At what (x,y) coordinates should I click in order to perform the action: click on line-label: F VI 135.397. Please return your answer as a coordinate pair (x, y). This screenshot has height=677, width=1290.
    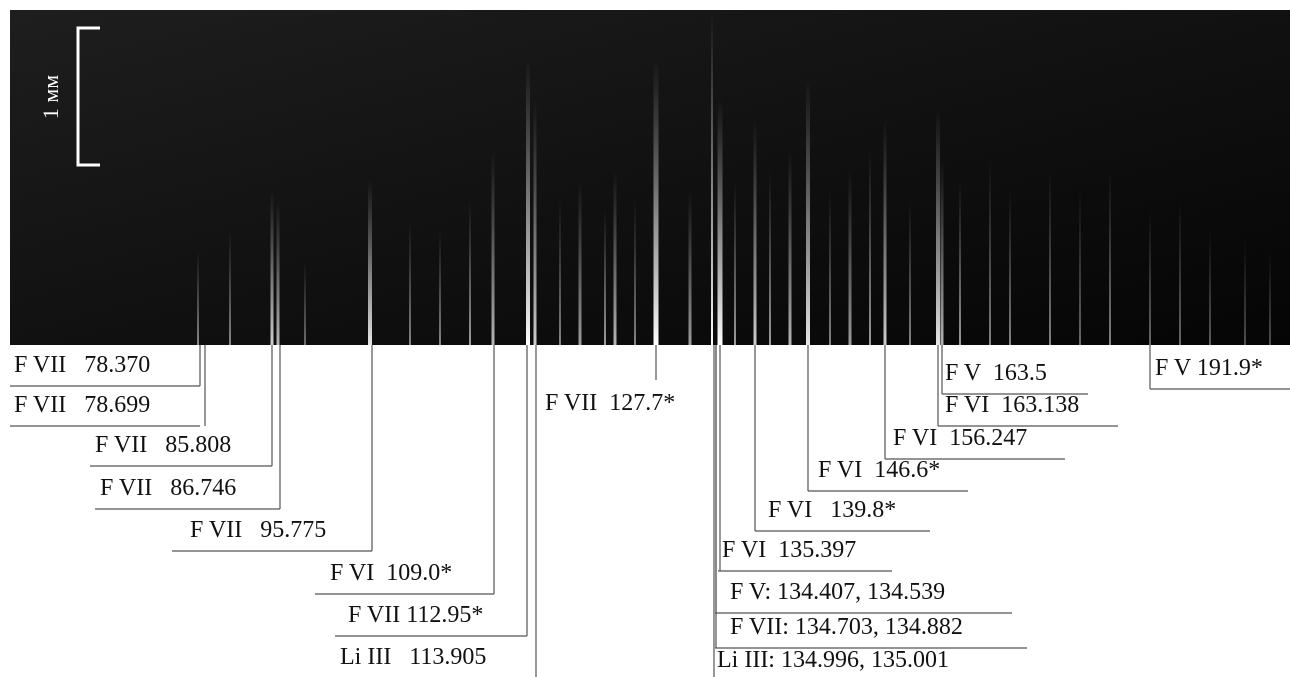
    Looking at the image, I should click on (789, 550).